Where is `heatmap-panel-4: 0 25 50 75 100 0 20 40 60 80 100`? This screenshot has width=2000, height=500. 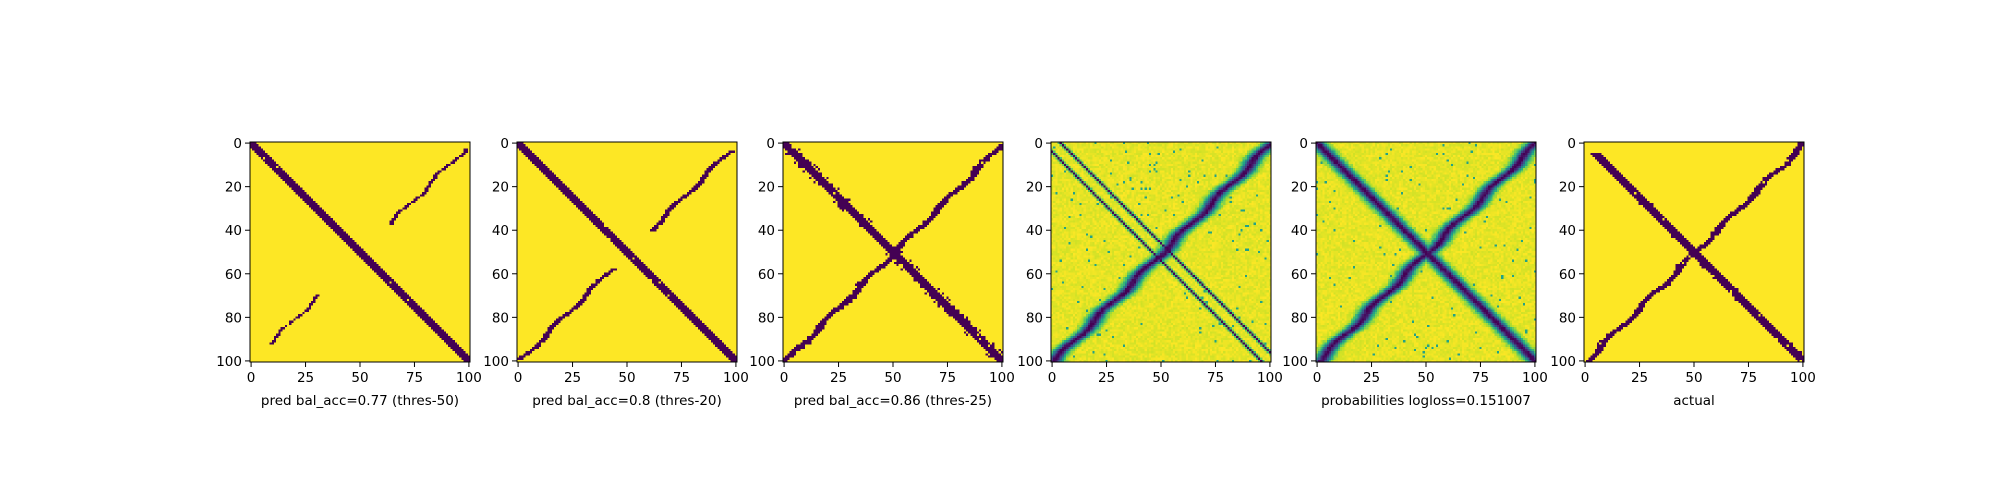
heatmap-panel-4: 0 25 50 75 100 0 20 40 60 80 100 is located at coordinates (1150, 261).